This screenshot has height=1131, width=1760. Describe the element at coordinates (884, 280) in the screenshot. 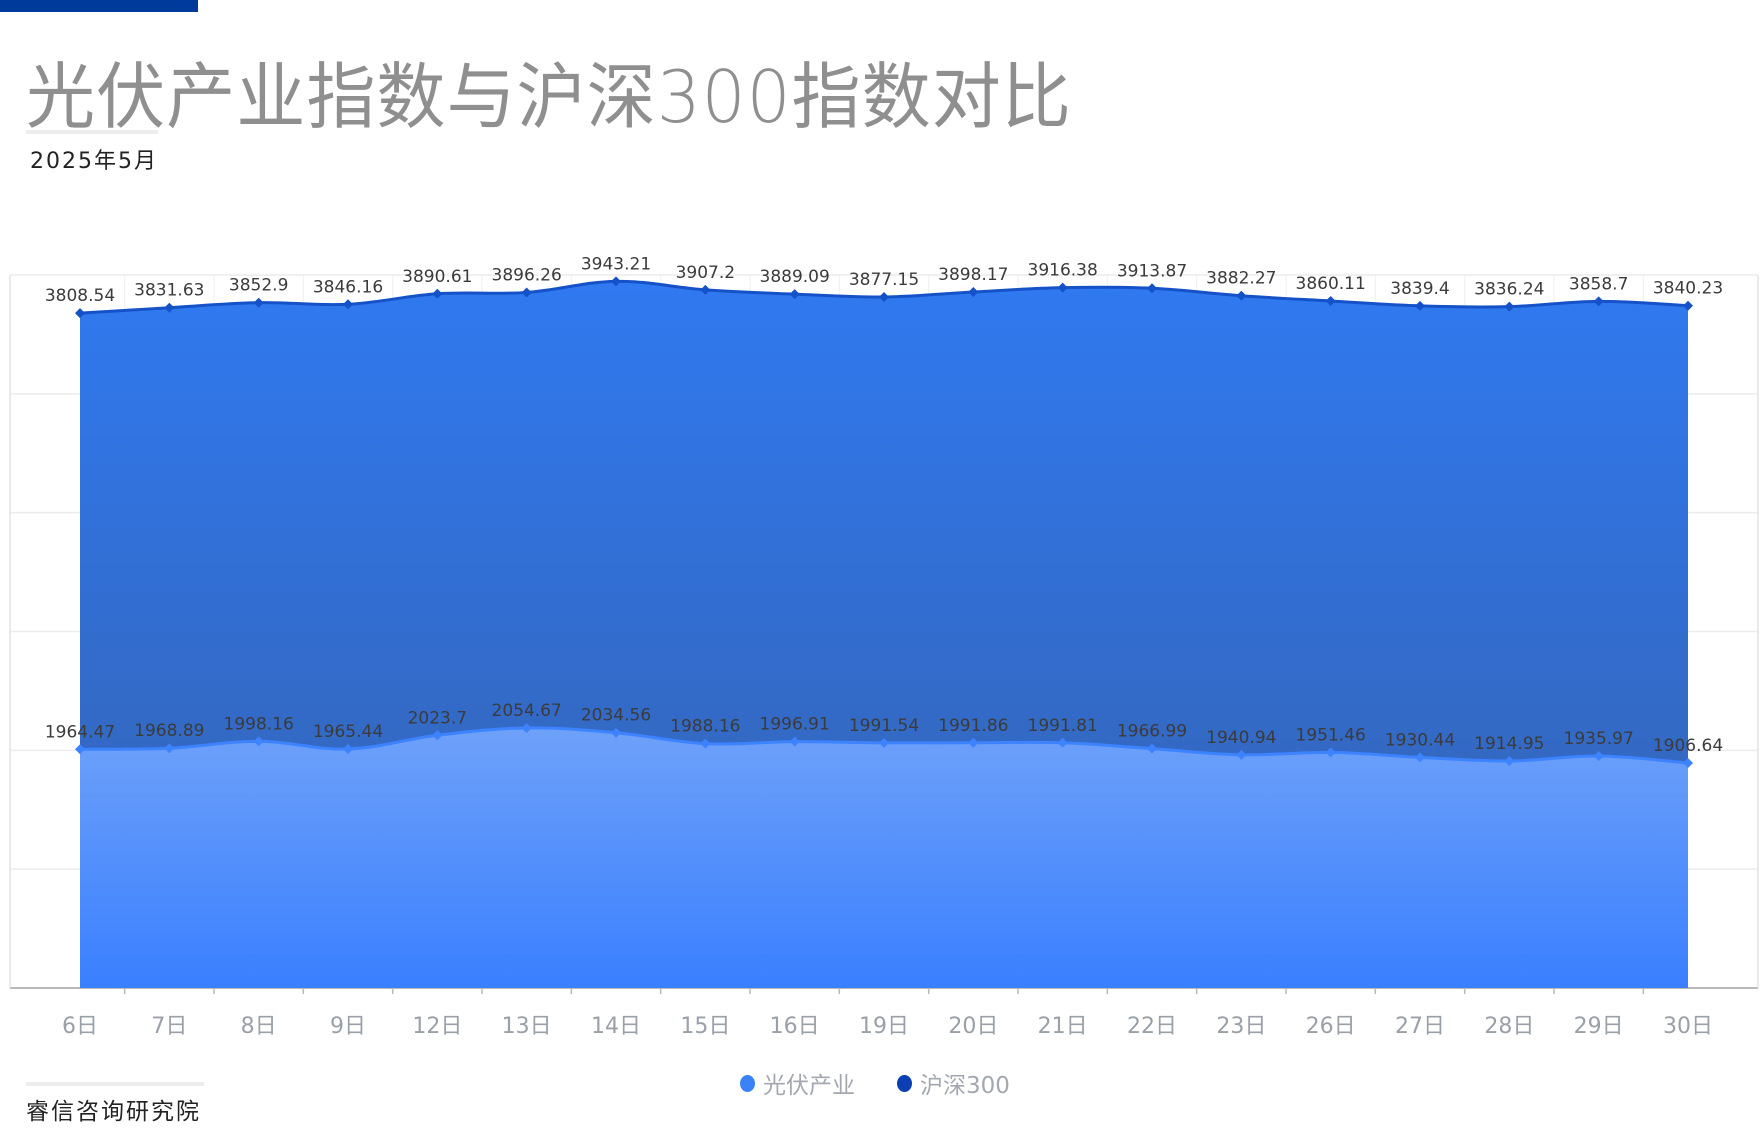

I see `svg-text: 3877.15` at that location.